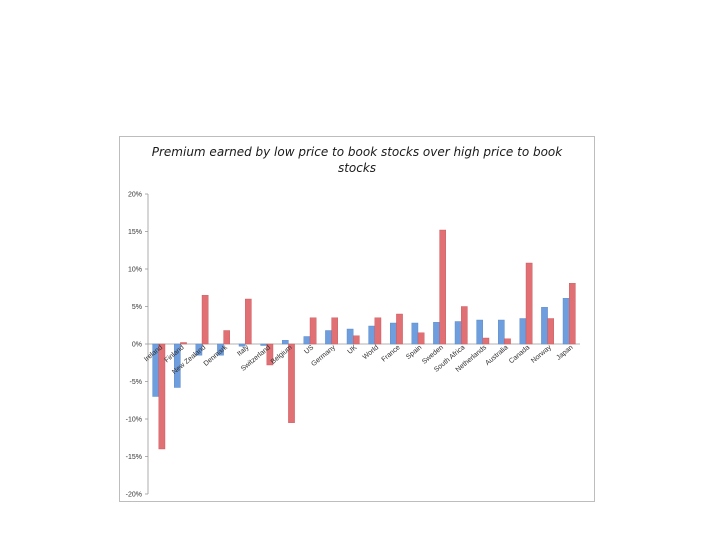  I want to click on x-tick-label: UK, so click(353, 350).